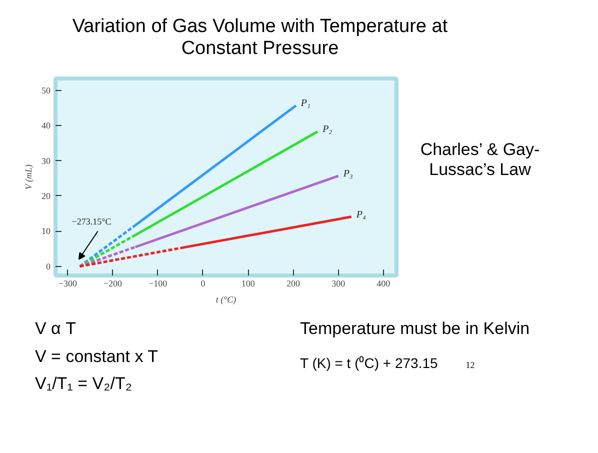 Image resolution: width=598 pixels, height=453 pixels. What do you see at coordinates (46, 90) in the screenshot?
I see `y-tick-label: 50` at bounding box center [46, 90].